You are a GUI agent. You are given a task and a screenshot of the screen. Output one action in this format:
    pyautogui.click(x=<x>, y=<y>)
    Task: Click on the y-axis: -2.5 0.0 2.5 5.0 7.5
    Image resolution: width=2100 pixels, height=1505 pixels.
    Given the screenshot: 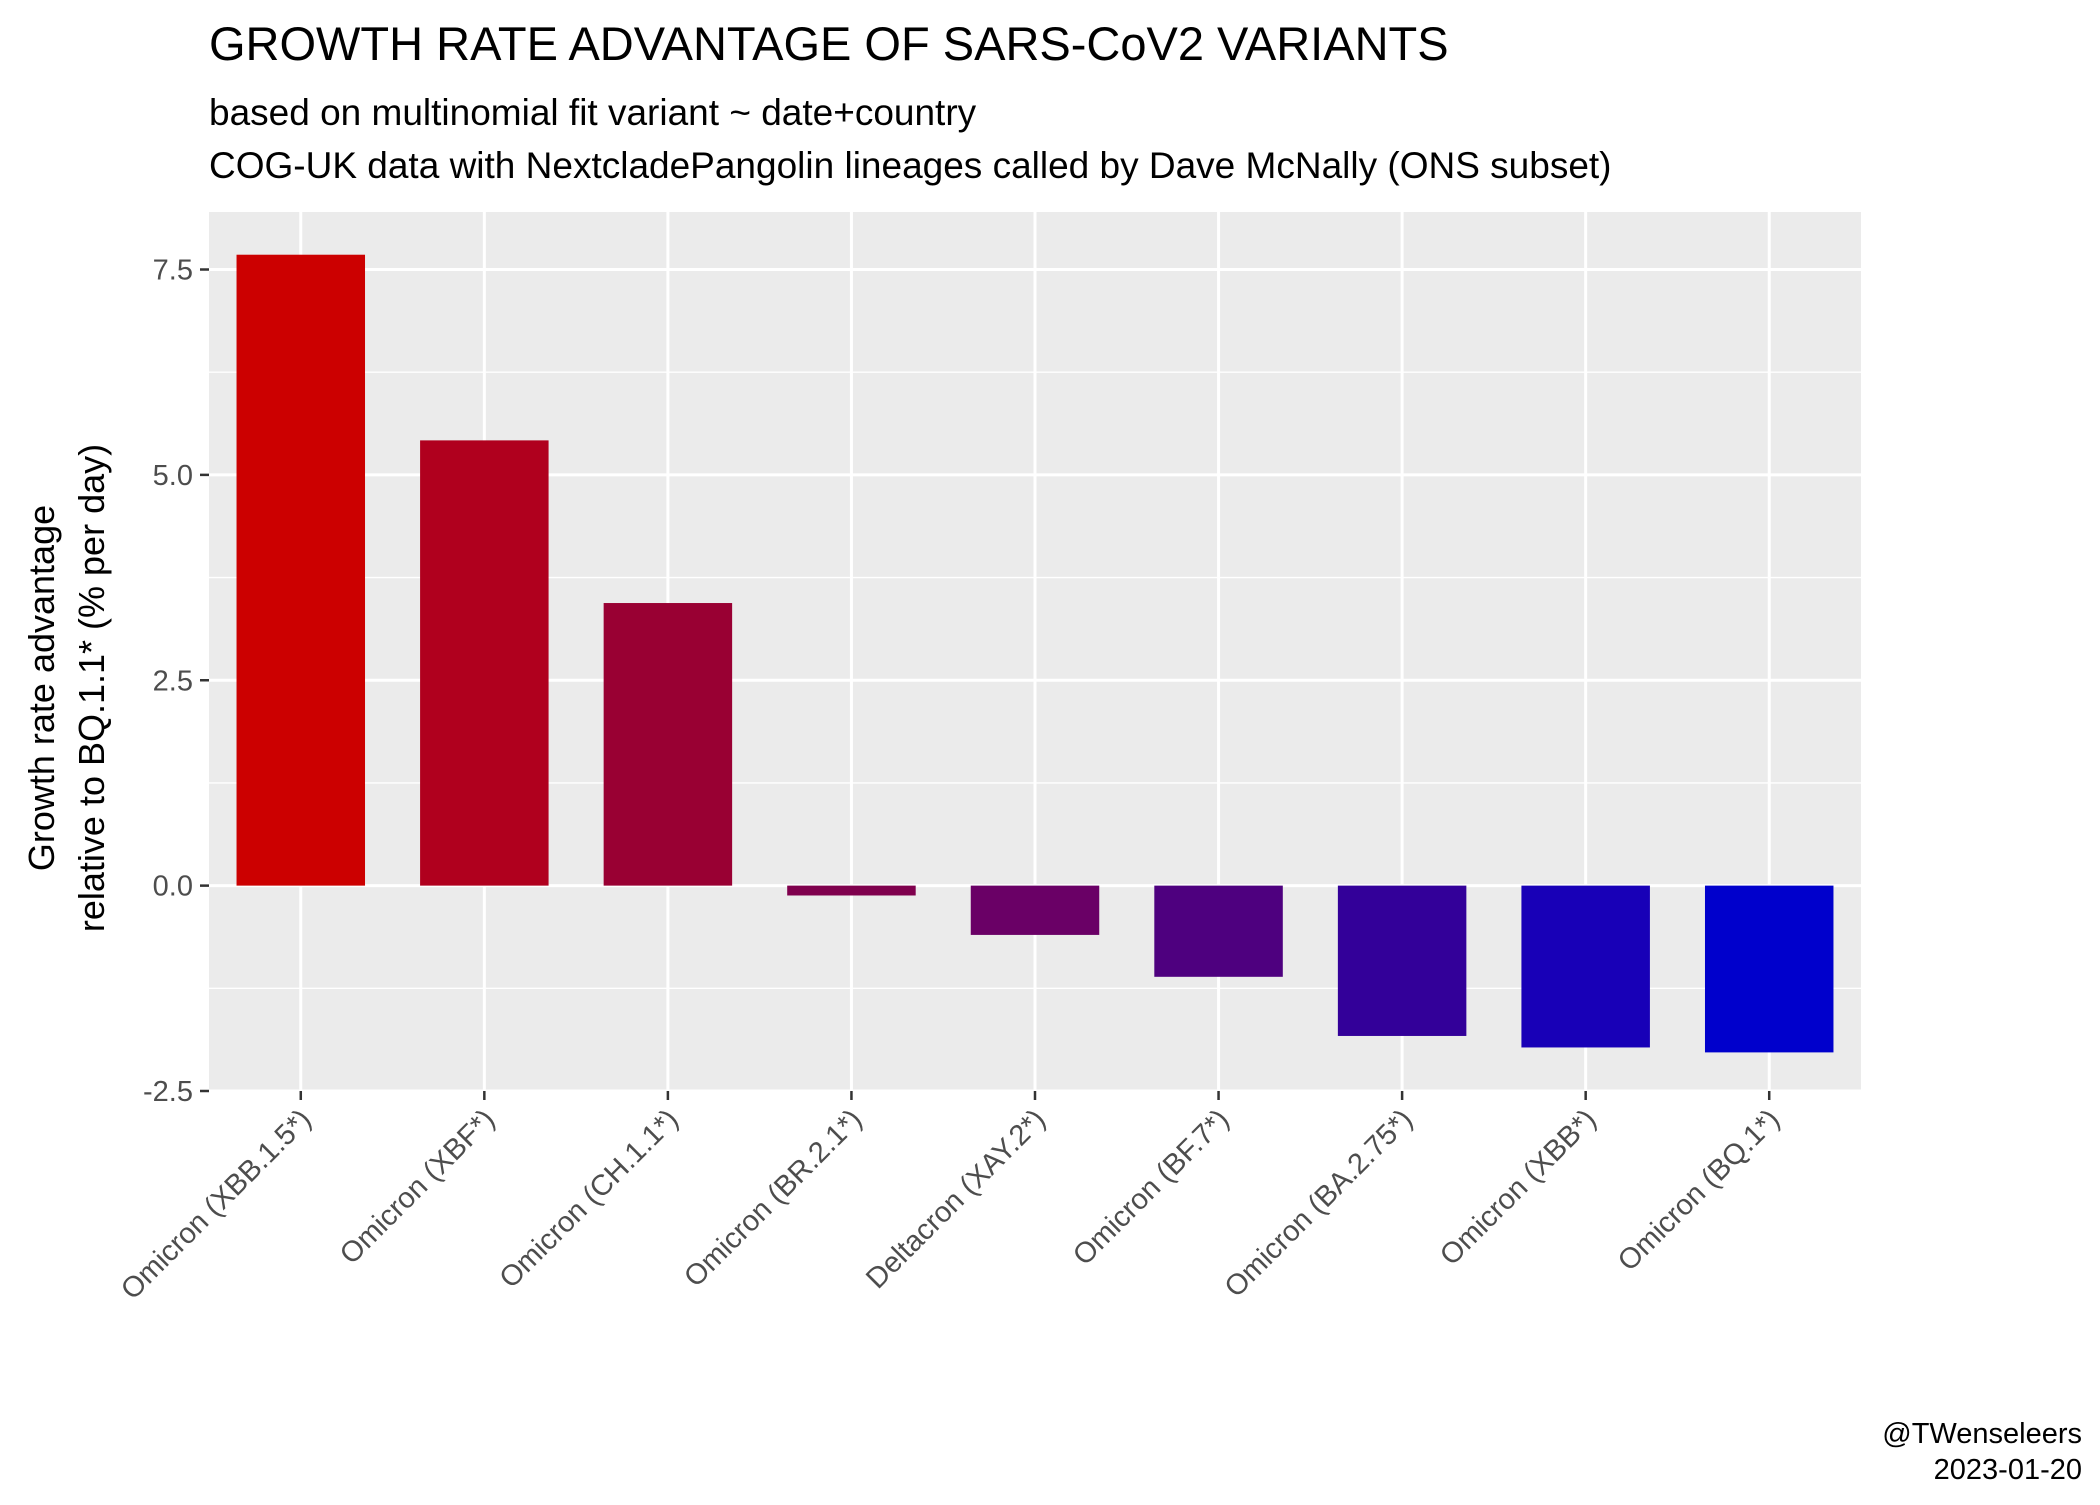 What is the action you would take?
    pyautogui.click(x=176, y=681)
    